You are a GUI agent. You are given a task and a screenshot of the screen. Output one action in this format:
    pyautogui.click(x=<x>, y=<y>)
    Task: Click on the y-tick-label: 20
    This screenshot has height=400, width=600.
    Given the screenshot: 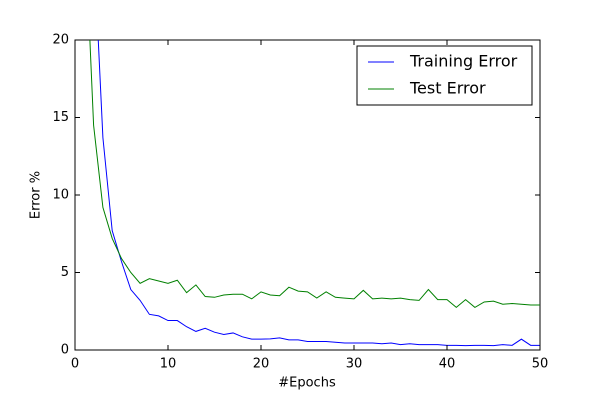 What is the action you would take?
    pyautogui.click(x=60, y=40)
    